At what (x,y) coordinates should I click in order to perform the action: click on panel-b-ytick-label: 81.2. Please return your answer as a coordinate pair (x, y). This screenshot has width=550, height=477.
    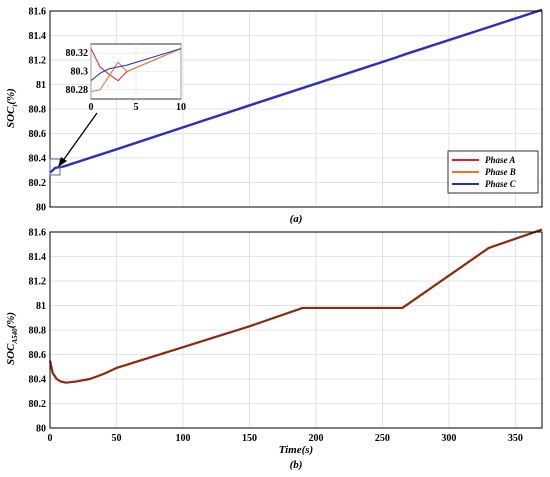
    Looking at the image, I should click on (38, 282).